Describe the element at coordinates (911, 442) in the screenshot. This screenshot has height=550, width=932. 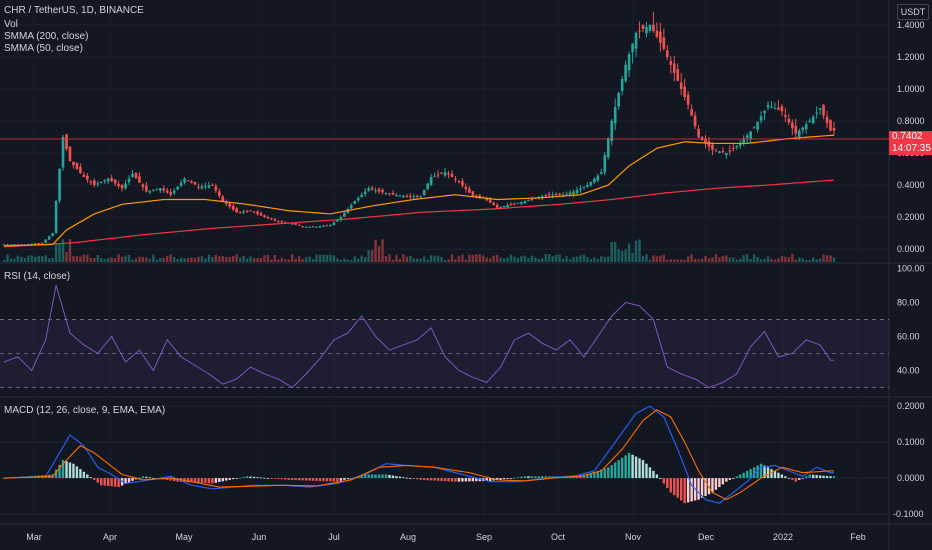
I see `macd-tick-label: 0.1000` at that location.